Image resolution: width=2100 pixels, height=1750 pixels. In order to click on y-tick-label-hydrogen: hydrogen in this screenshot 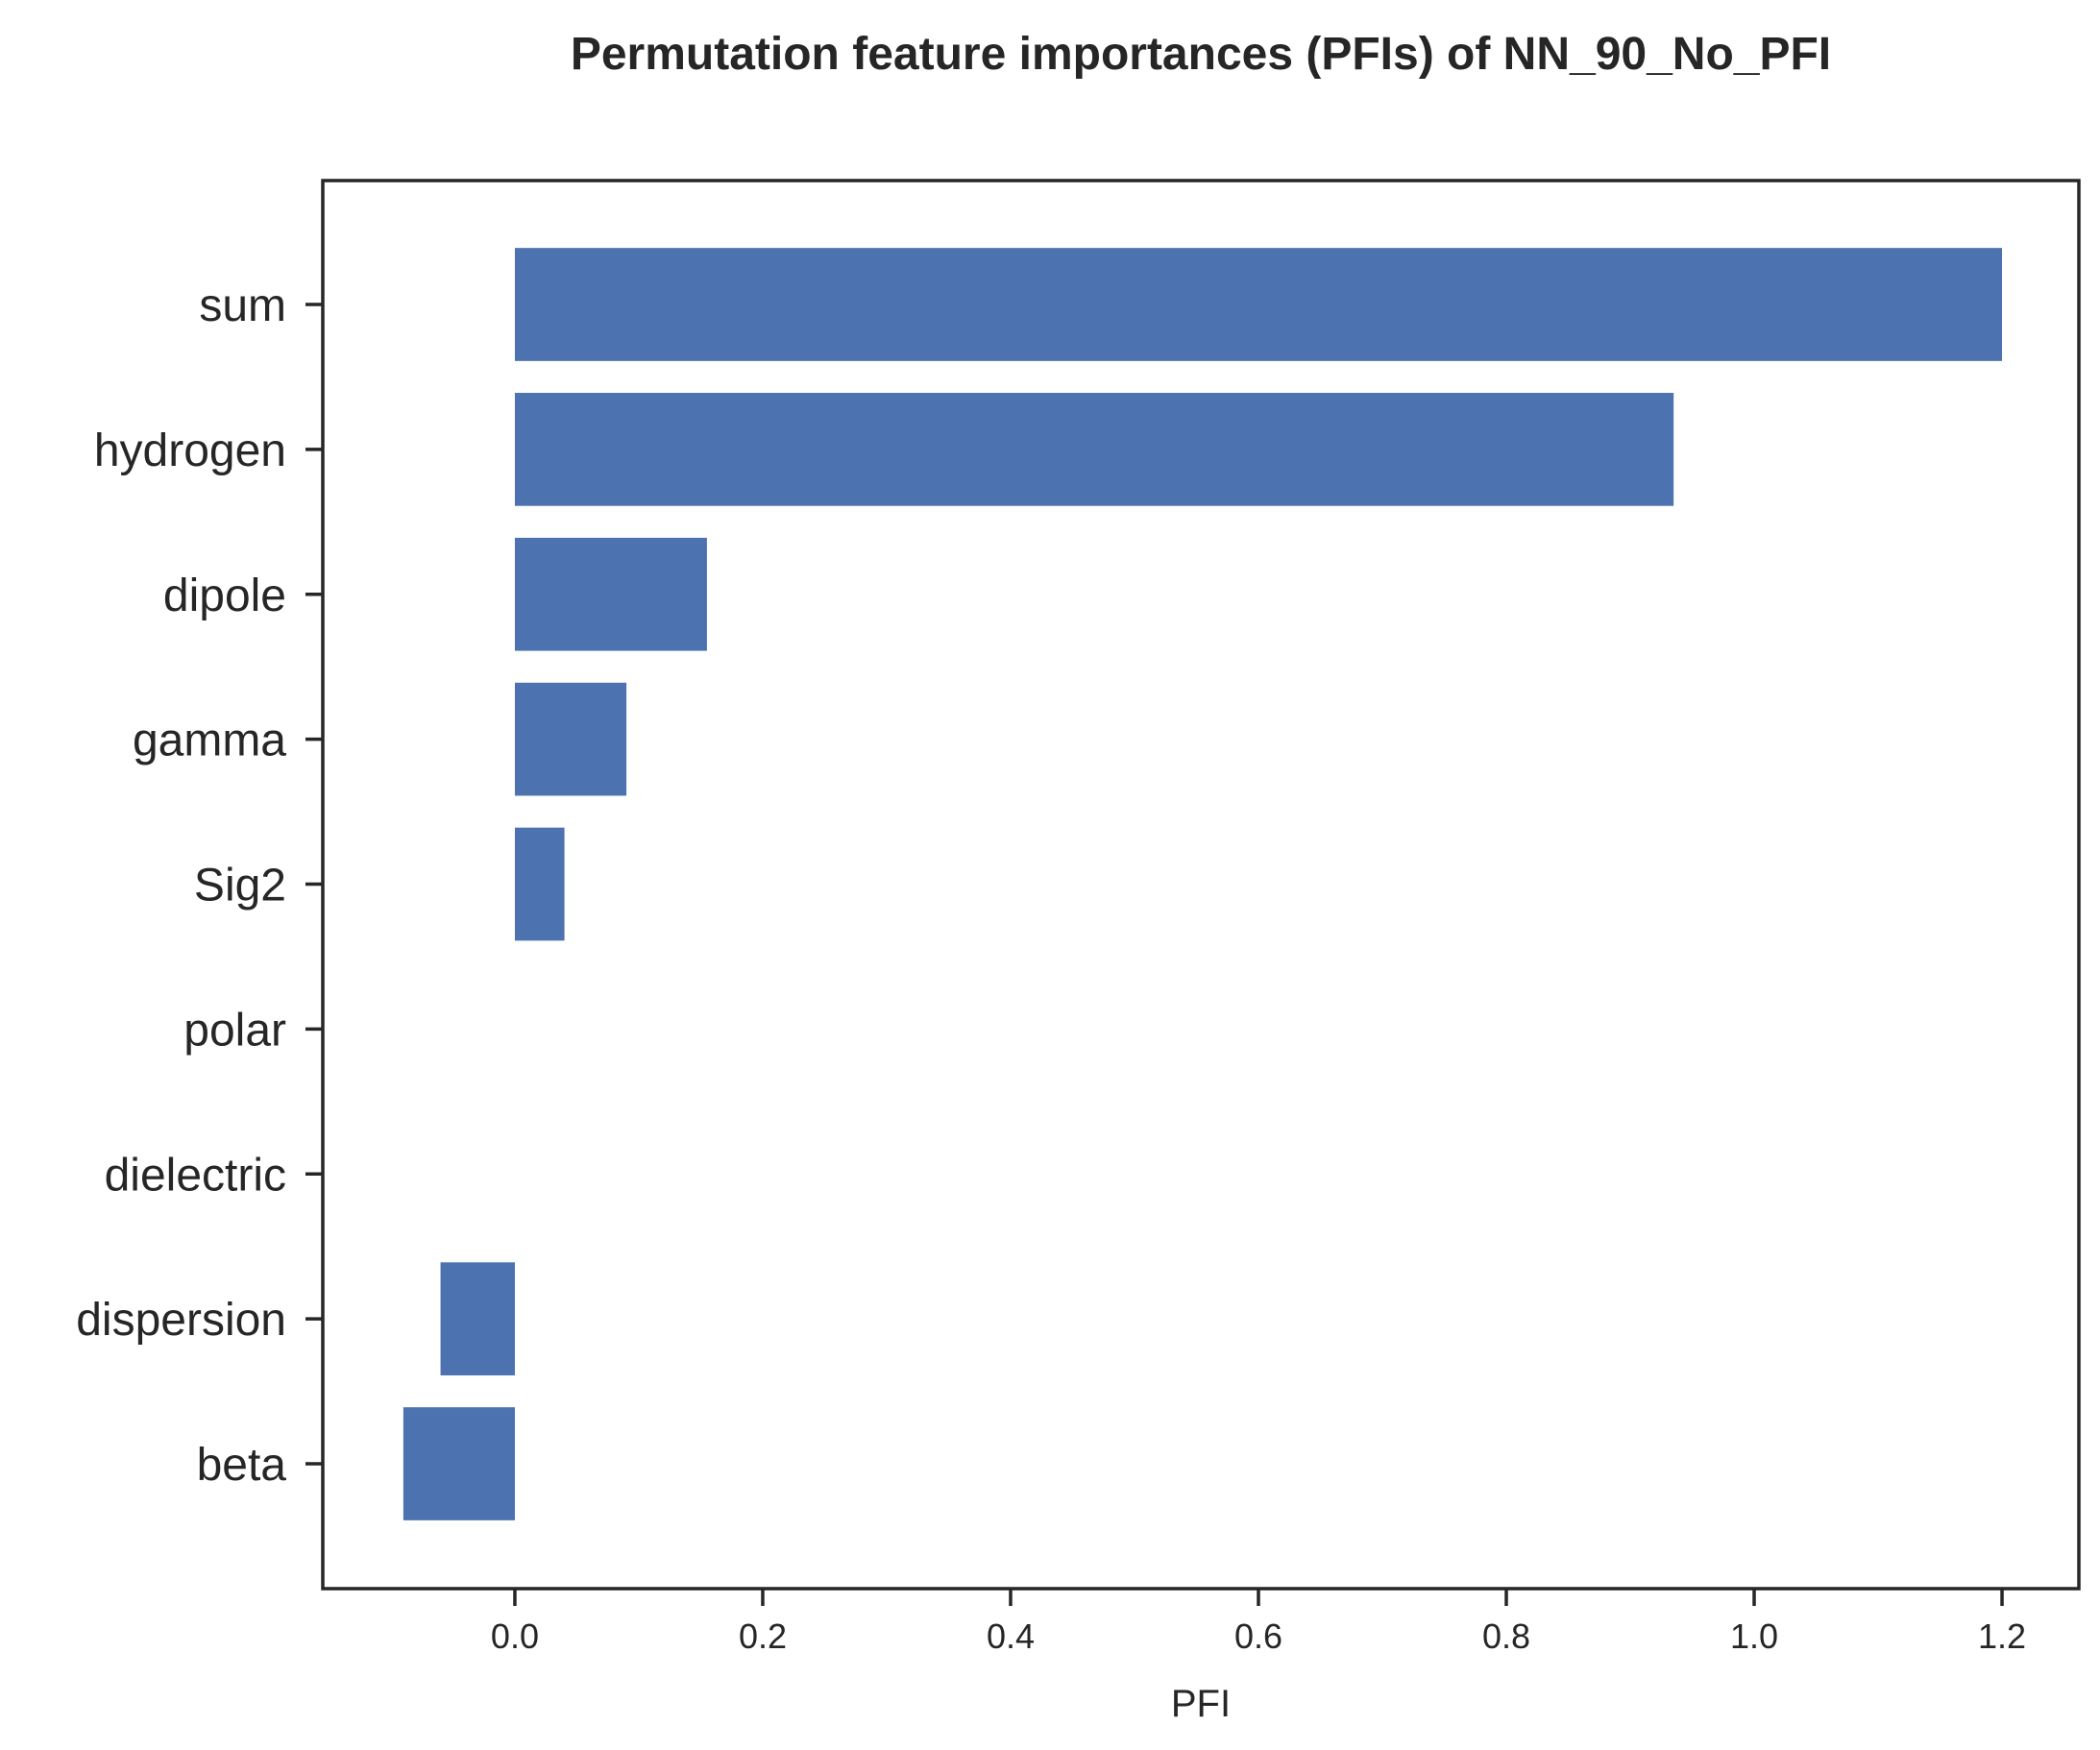, I will do `click(190, 450)`.